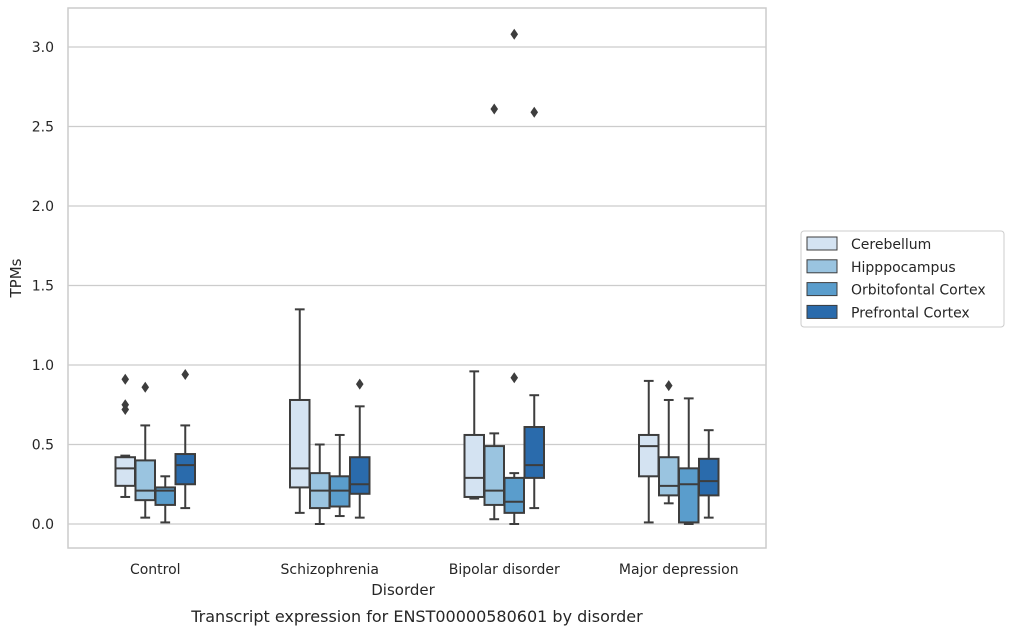 The width and height of the screenshot is (1014, 634). I want to click on y-tick-label: 2.5, so click(43, 128).